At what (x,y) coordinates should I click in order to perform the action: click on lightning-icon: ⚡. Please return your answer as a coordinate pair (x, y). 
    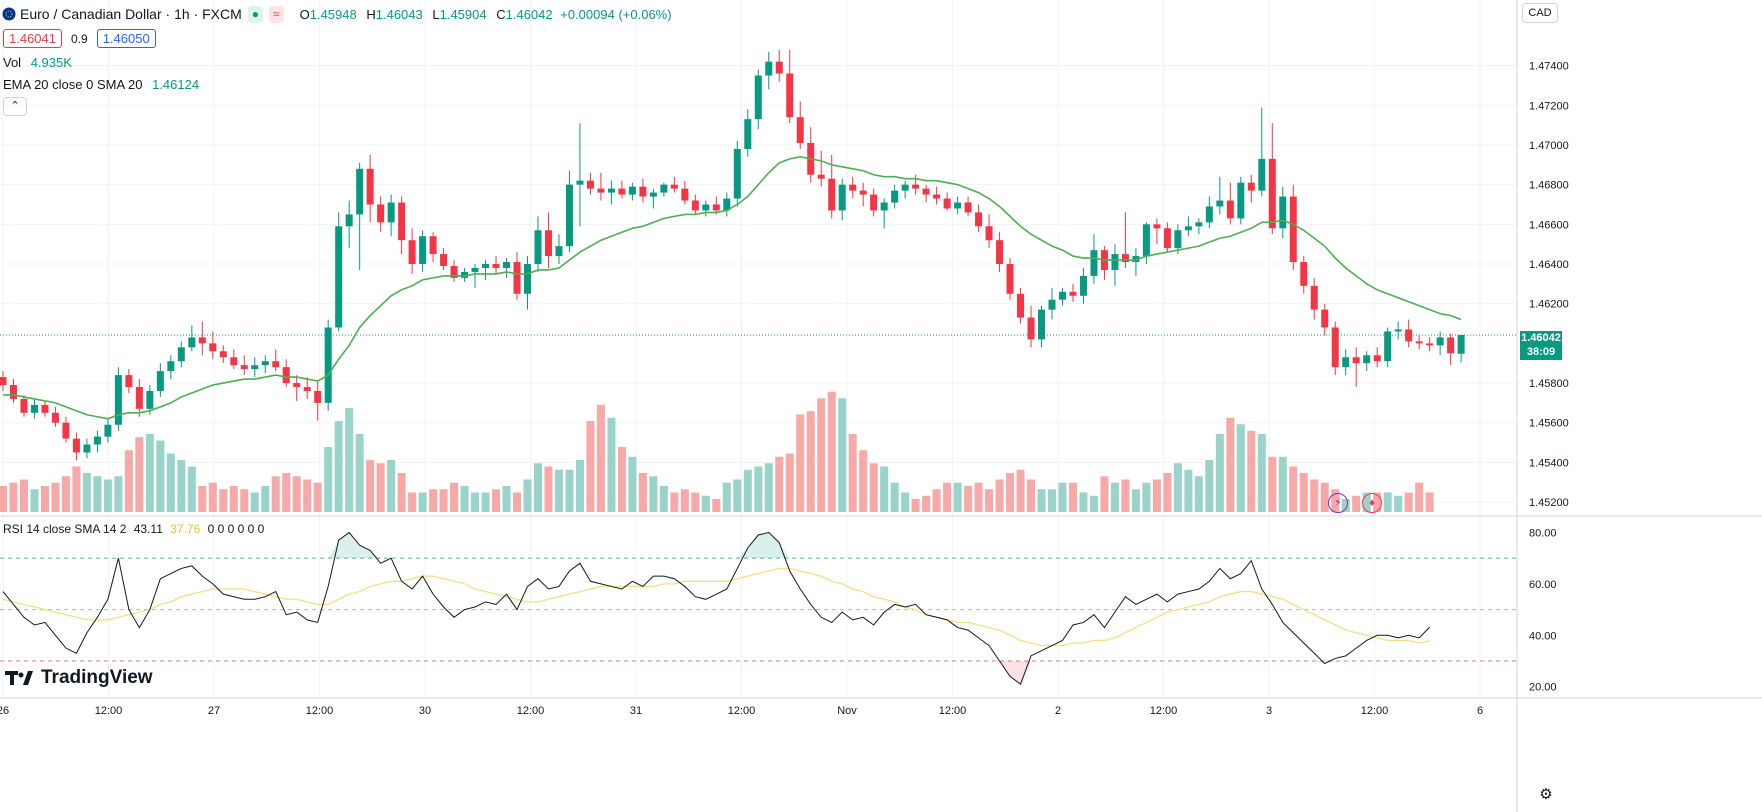
    Looking at the image, I should click on (1338, 503).